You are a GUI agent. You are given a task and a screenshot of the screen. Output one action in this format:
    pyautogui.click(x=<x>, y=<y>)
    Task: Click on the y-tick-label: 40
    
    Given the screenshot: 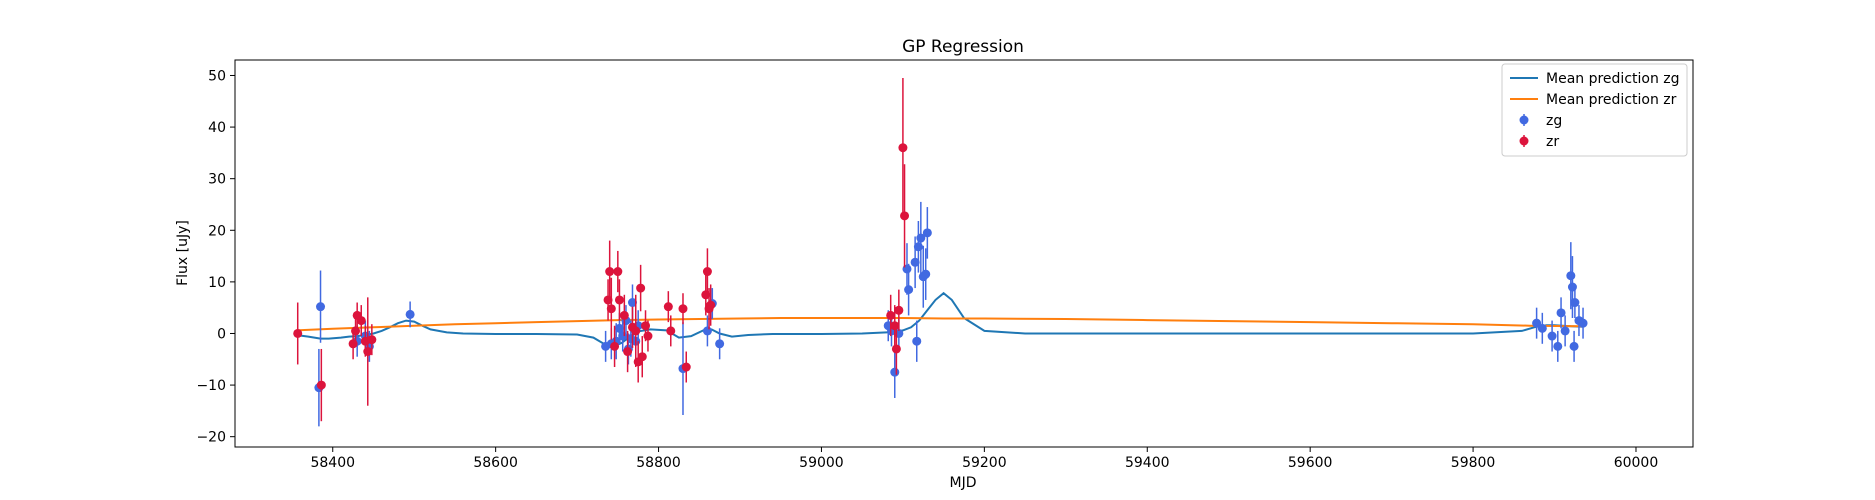 What is the action you would take?
    pyautogui.click(x=217, y=128)
    